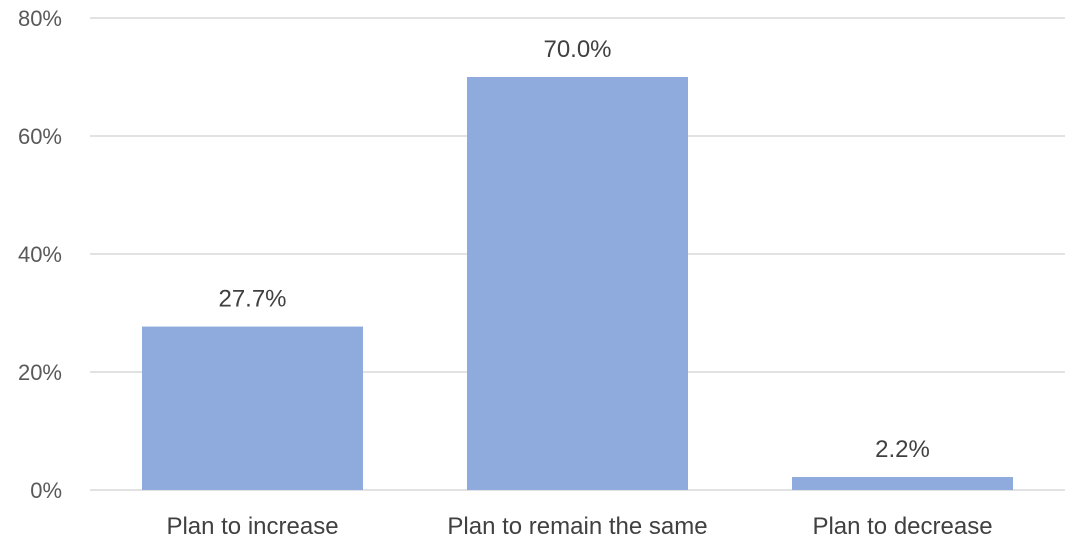 Image resolution: width=1077 pixels, height=543 pixels. What do you see at coordinates (40, 372) in the screenshot?
I see `y-tick-label: 20%` at bounding box center [40, 372].